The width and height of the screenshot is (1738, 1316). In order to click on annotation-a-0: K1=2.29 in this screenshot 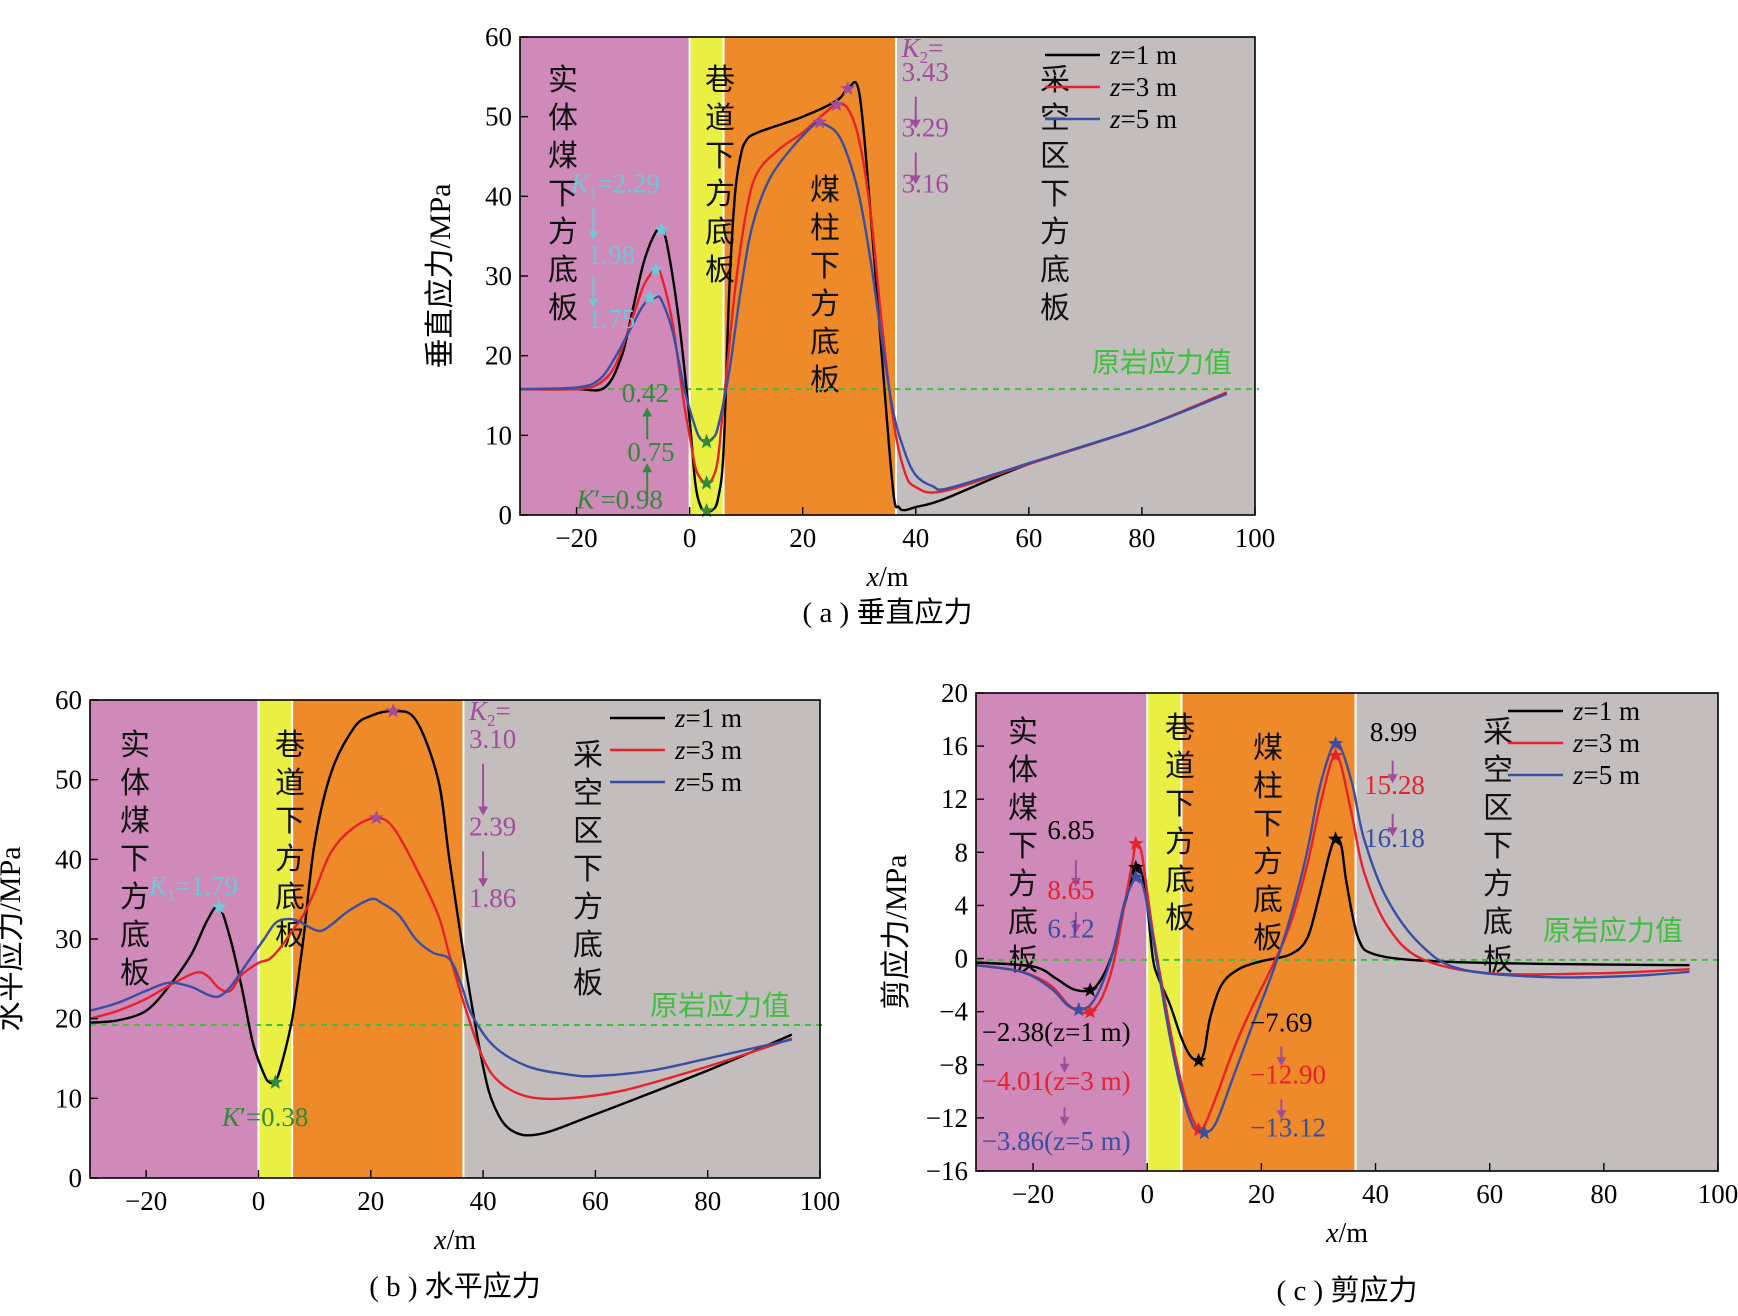, I will do `click(615, 185)`.